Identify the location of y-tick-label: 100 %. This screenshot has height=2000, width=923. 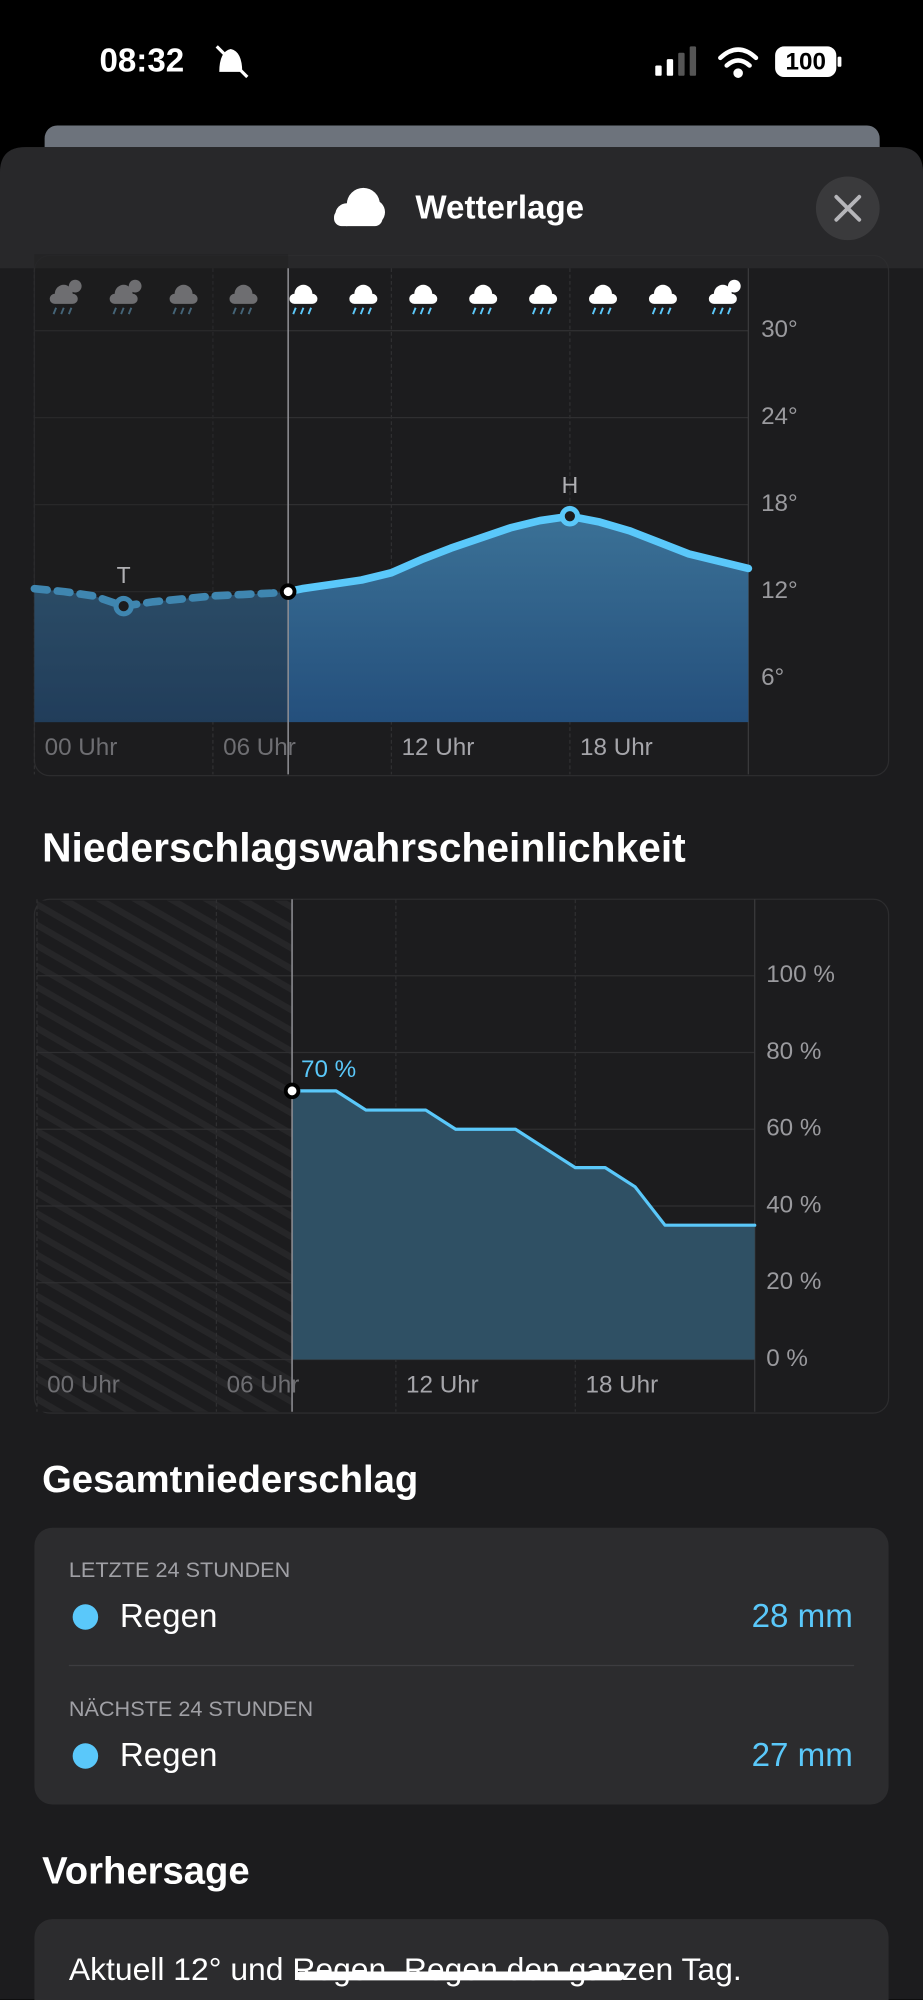
(800, 974).